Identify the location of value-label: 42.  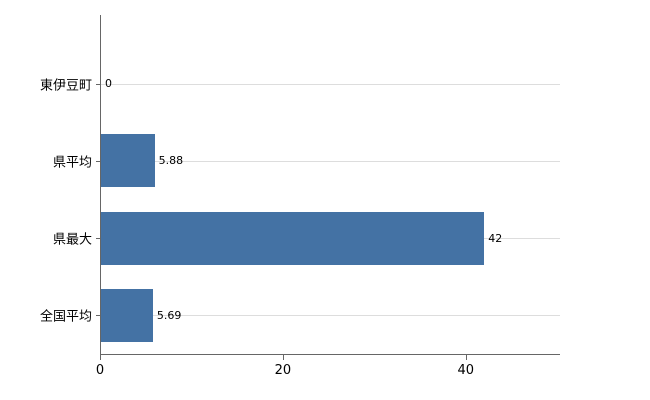
(495, 238).